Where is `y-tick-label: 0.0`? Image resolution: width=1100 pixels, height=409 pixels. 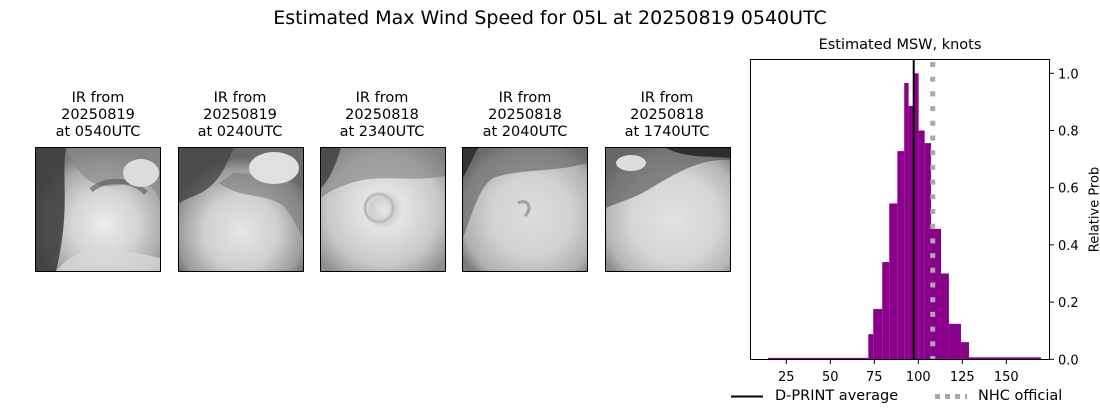 y-tick-label: 0.0 is located at coordinates (1068, 360).